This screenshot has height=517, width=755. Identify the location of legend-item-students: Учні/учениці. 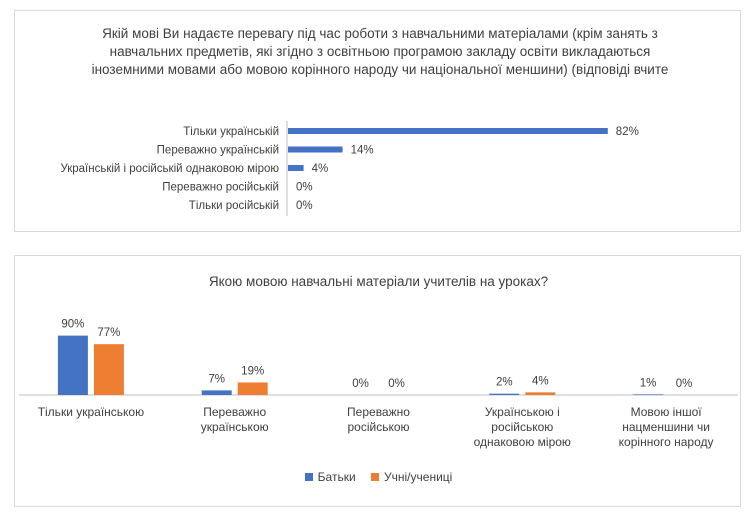
(411, 477).